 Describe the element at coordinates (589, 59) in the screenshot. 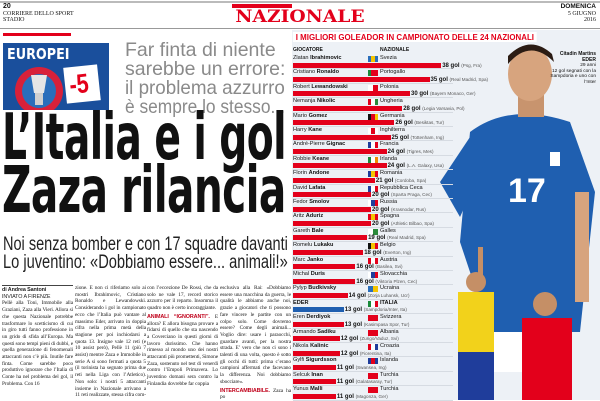

I see `caption-name: EDER` at that location.